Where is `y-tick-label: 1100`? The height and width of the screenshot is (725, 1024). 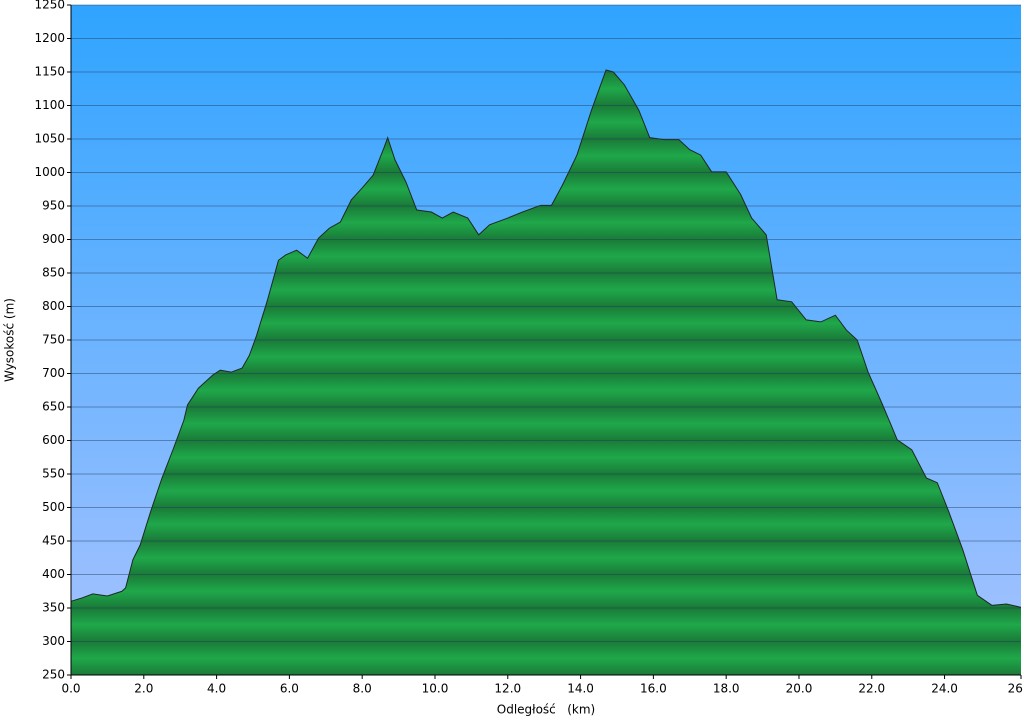 y-tick-label: 1100 is located at coordinates (49, 105).